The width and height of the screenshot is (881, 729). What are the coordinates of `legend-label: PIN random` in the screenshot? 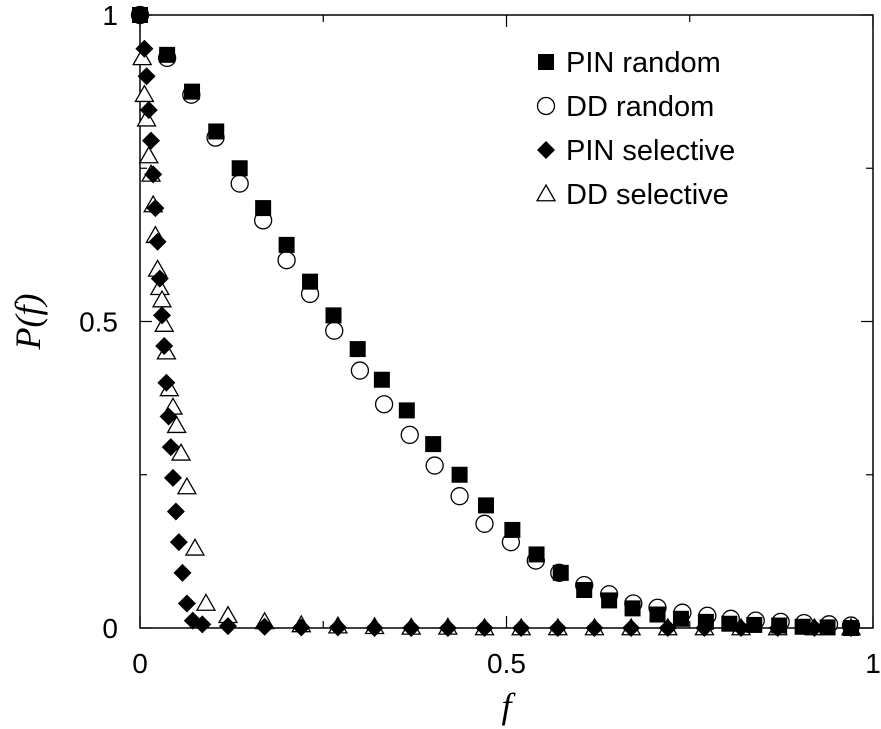 It's located at (643, 63).